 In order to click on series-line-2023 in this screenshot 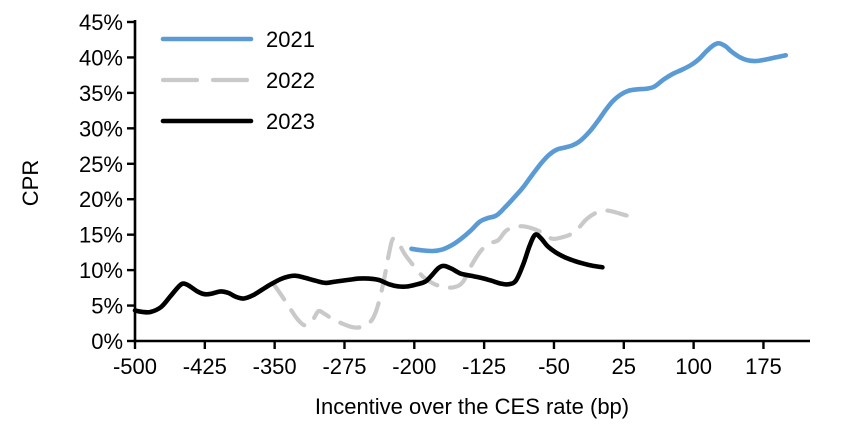, I will do `click(368, 273)`.